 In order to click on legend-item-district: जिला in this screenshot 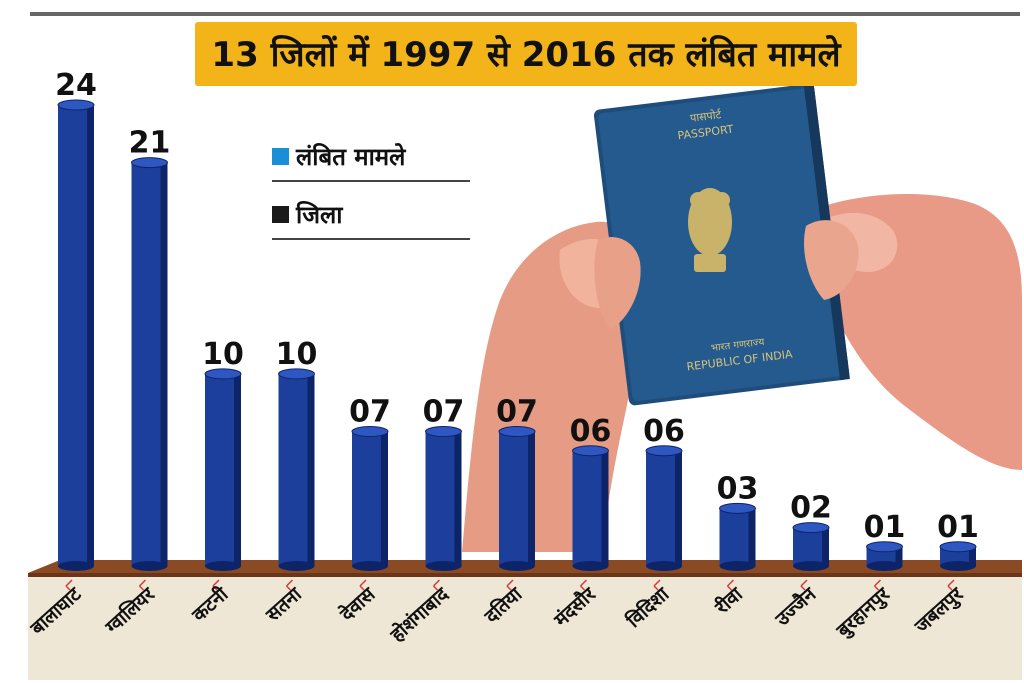, I will do `click(371, 218)`.